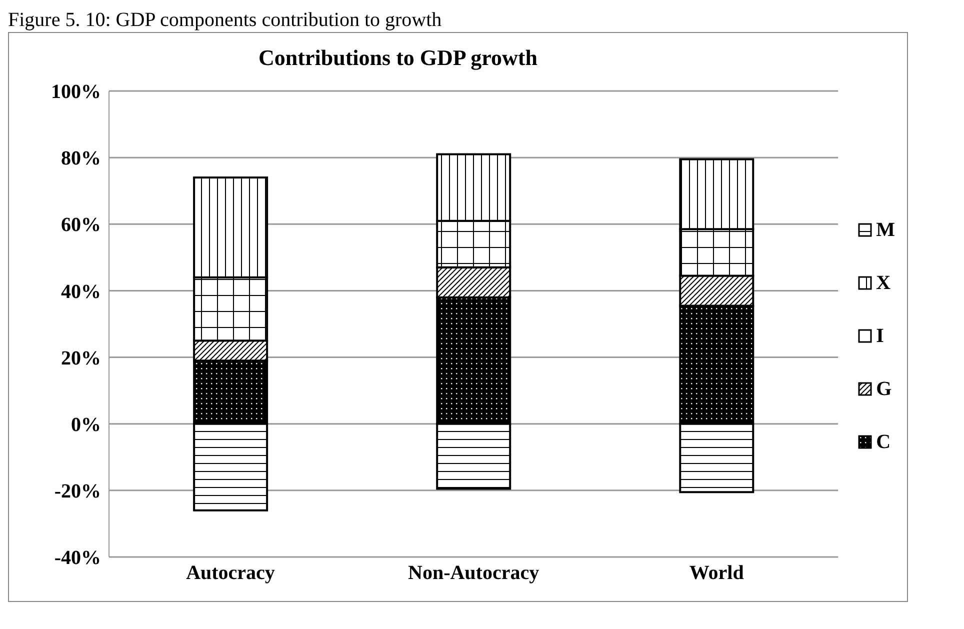 Image resolution: width=964 pixels, height=629 pixels. I want to click on y-tick-label: 0%, so click(86, 425).